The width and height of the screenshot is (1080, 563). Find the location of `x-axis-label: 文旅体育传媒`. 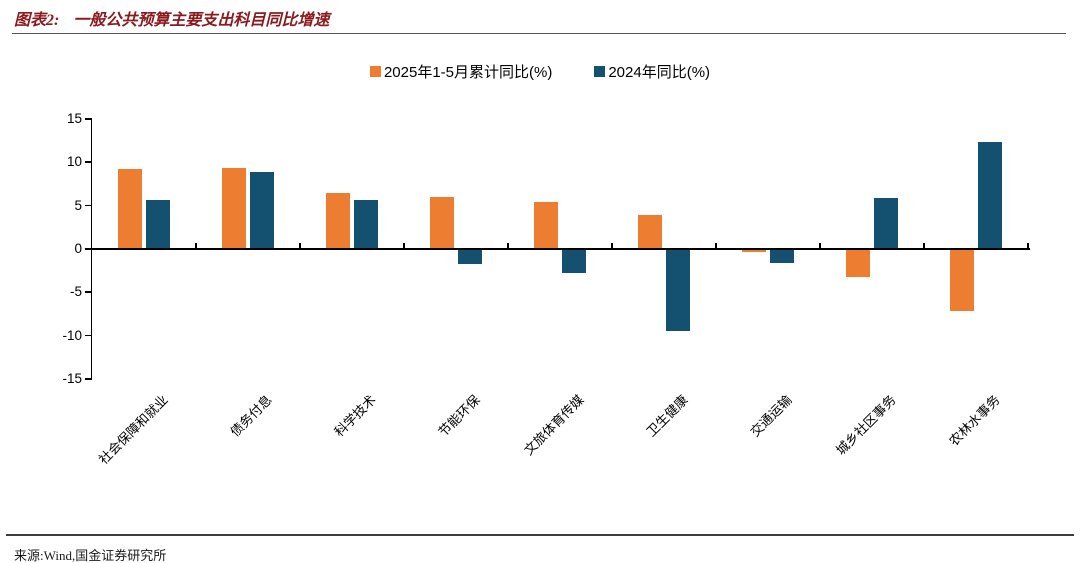

x-axis-label: 文旅体育传媒 is located at coordinates (553, 425).